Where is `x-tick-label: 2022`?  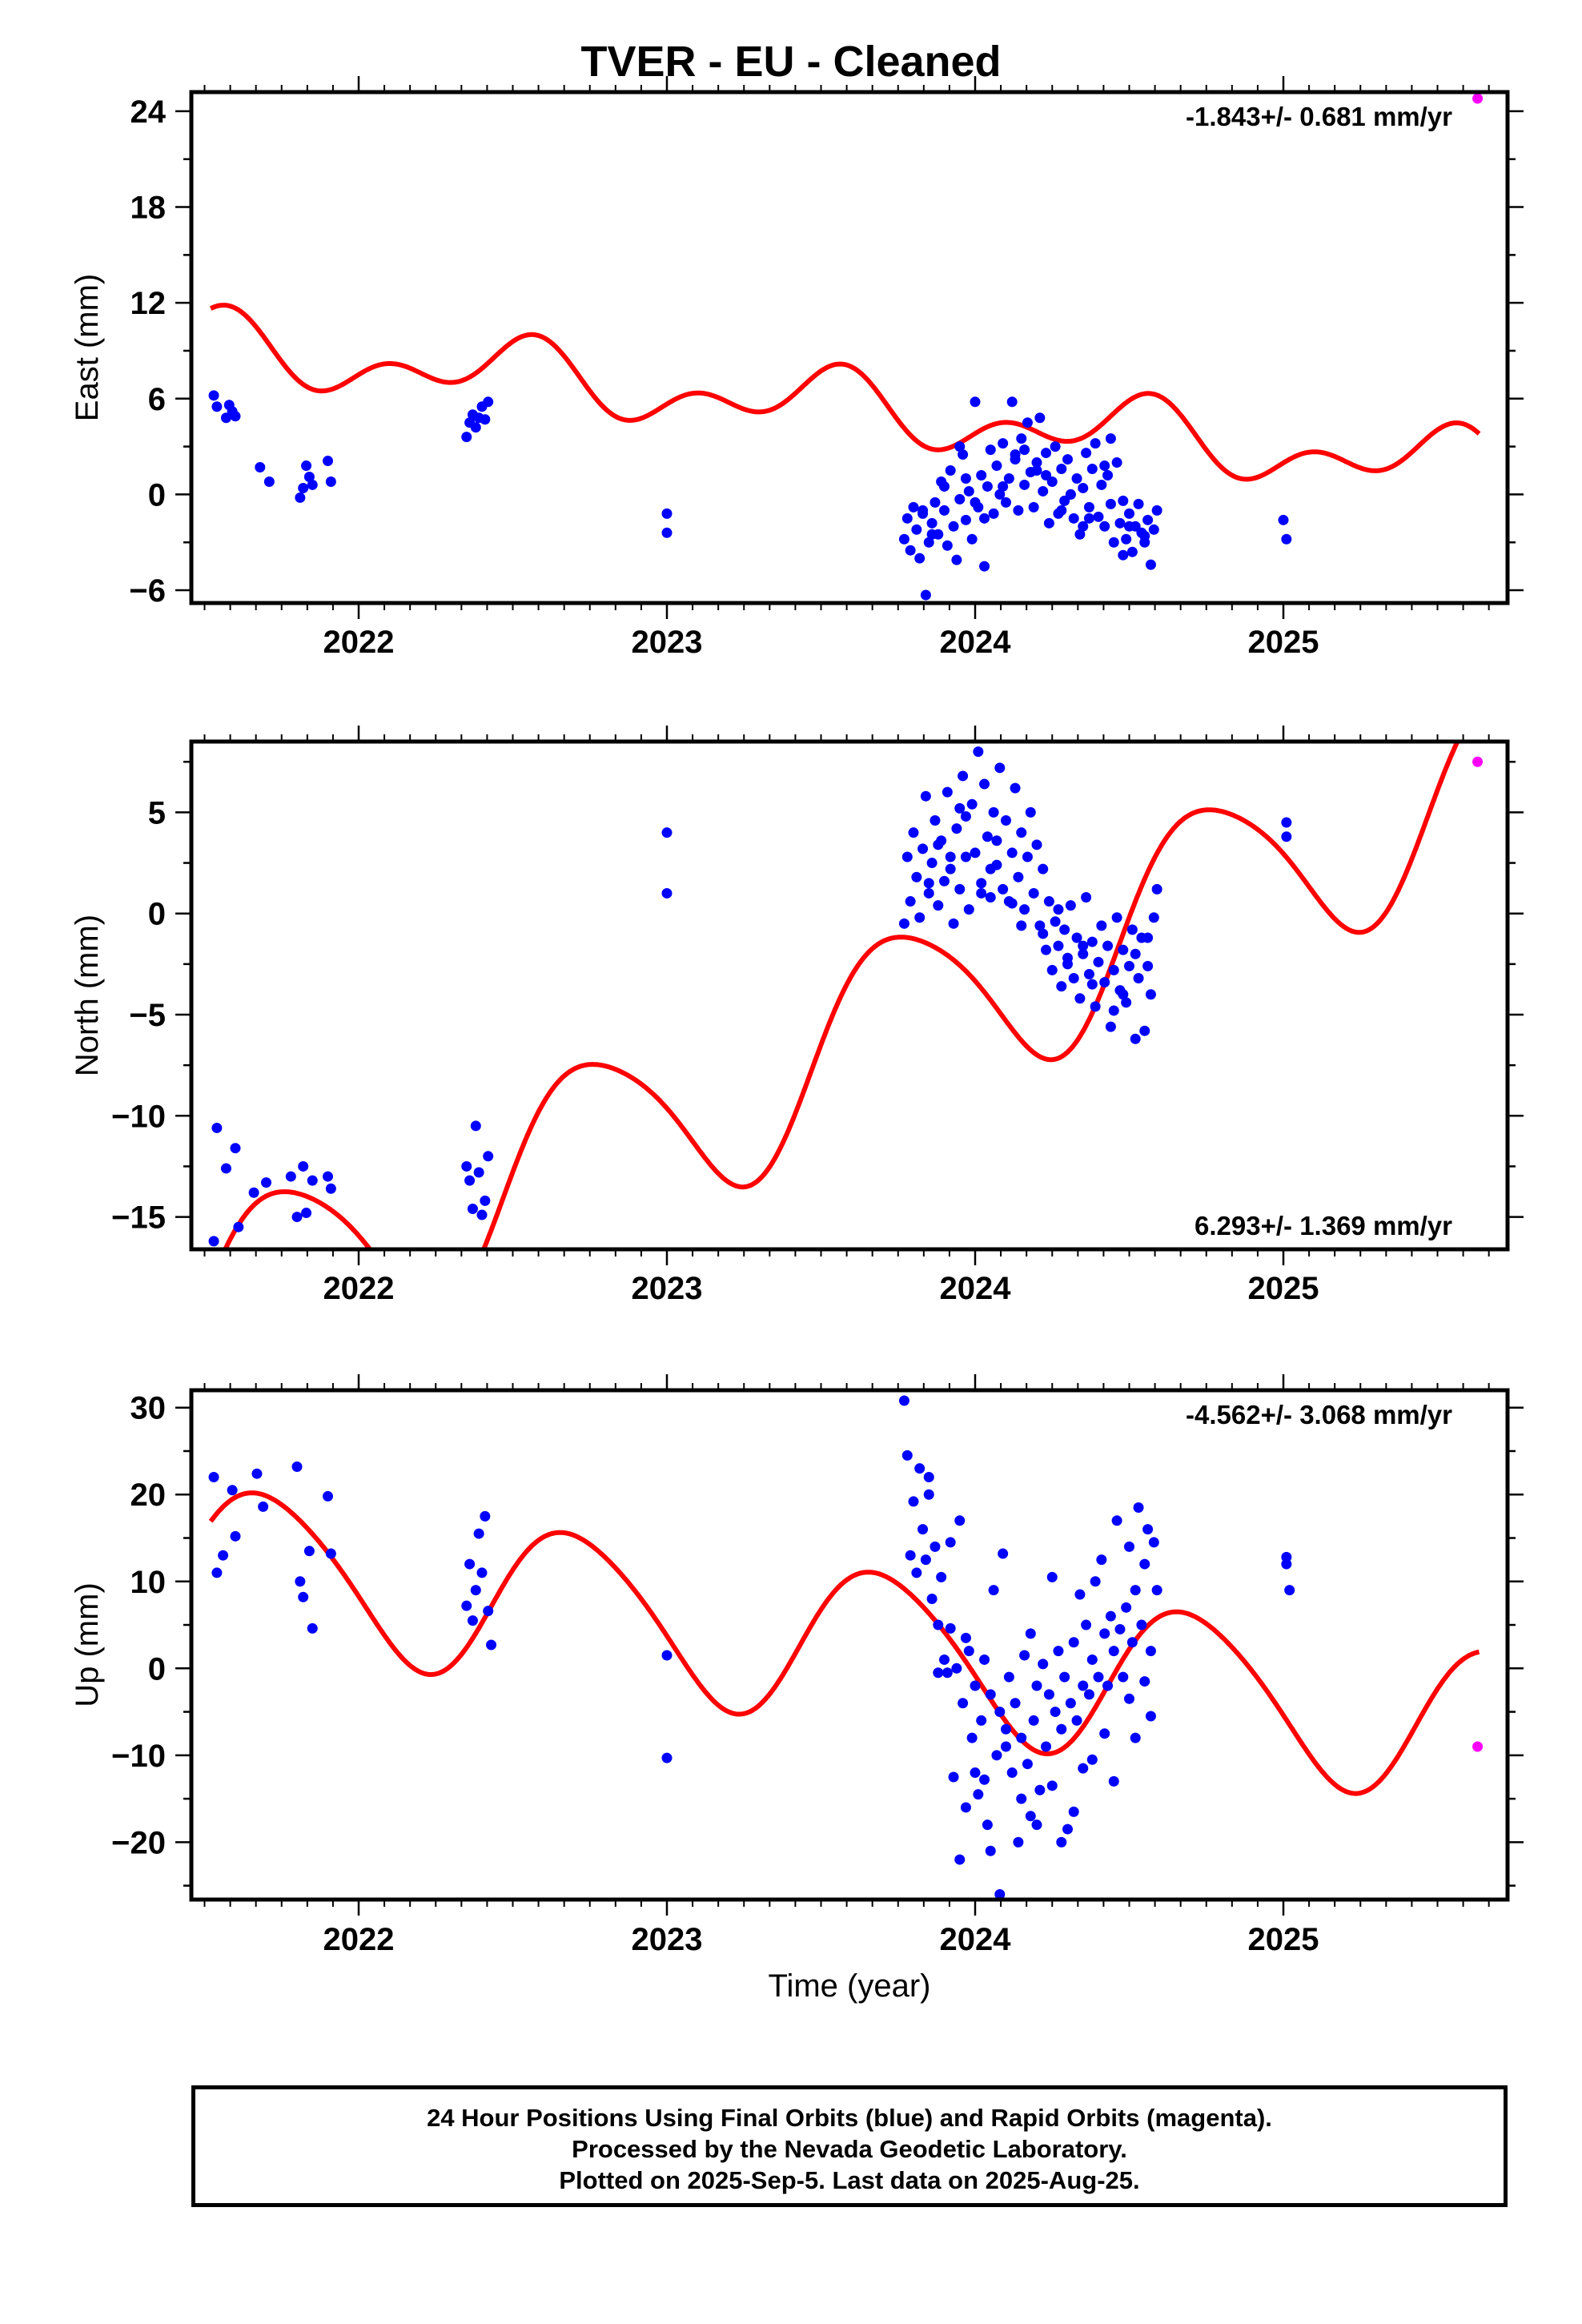 x-tick-label: 2022 is located at coordinates (359, 642).